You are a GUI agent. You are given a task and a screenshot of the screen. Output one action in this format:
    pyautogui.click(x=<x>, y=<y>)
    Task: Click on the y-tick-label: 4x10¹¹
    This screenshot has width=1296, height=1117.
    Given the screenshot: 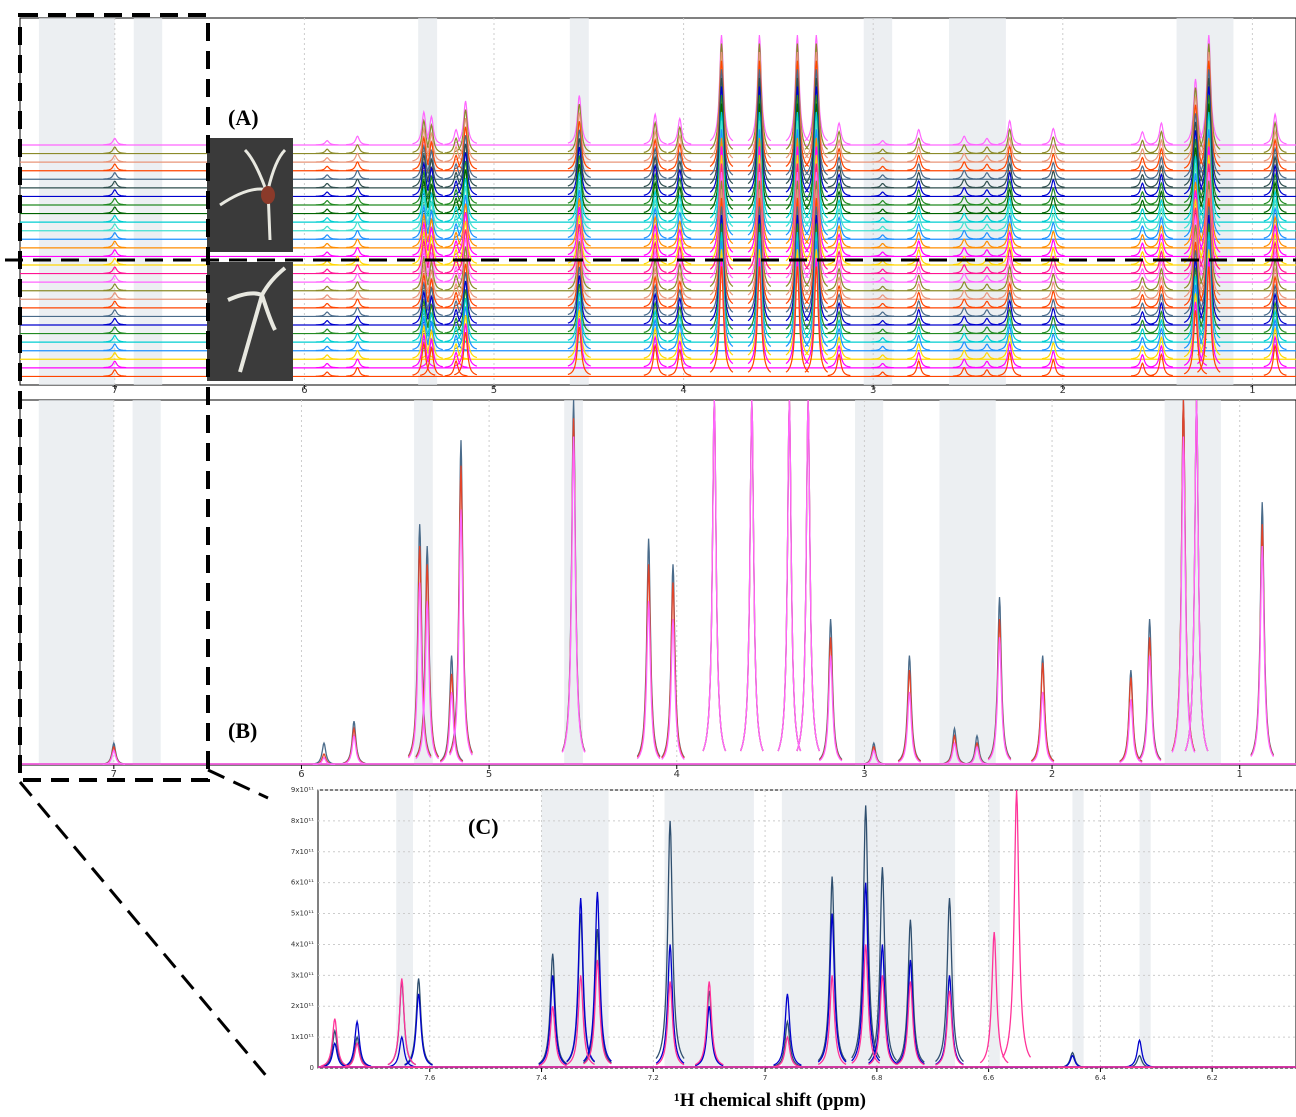 What is the action you would take?
    pyautogui.click(x=302, y=944)
    